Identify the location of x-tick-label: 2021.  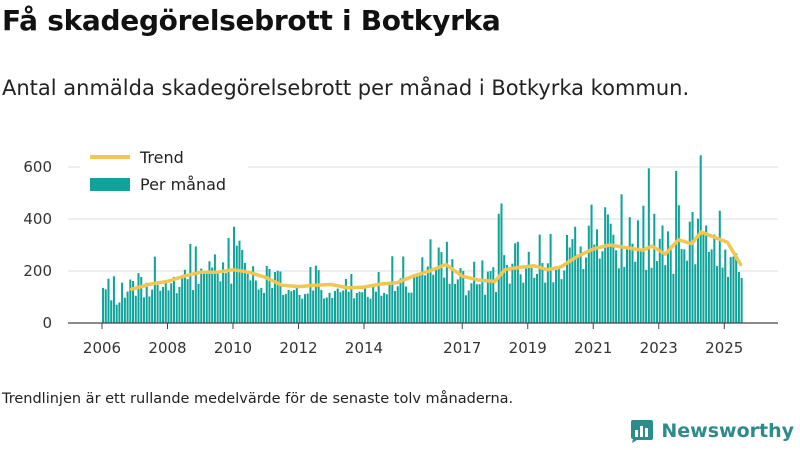
(593, 348).